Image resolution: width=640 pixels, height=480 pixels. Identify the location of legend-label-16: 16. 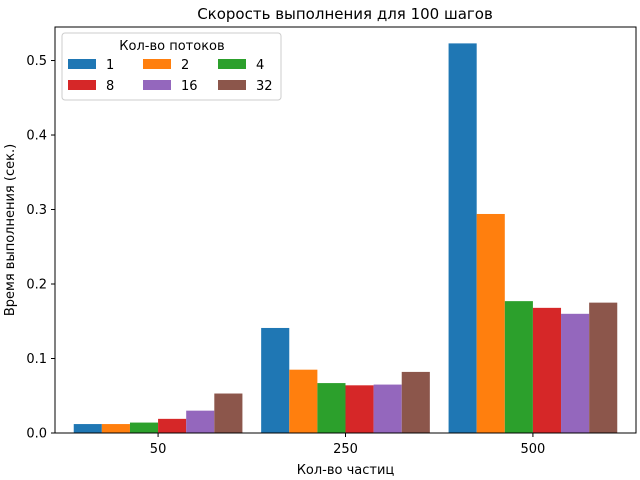
(189, 86).